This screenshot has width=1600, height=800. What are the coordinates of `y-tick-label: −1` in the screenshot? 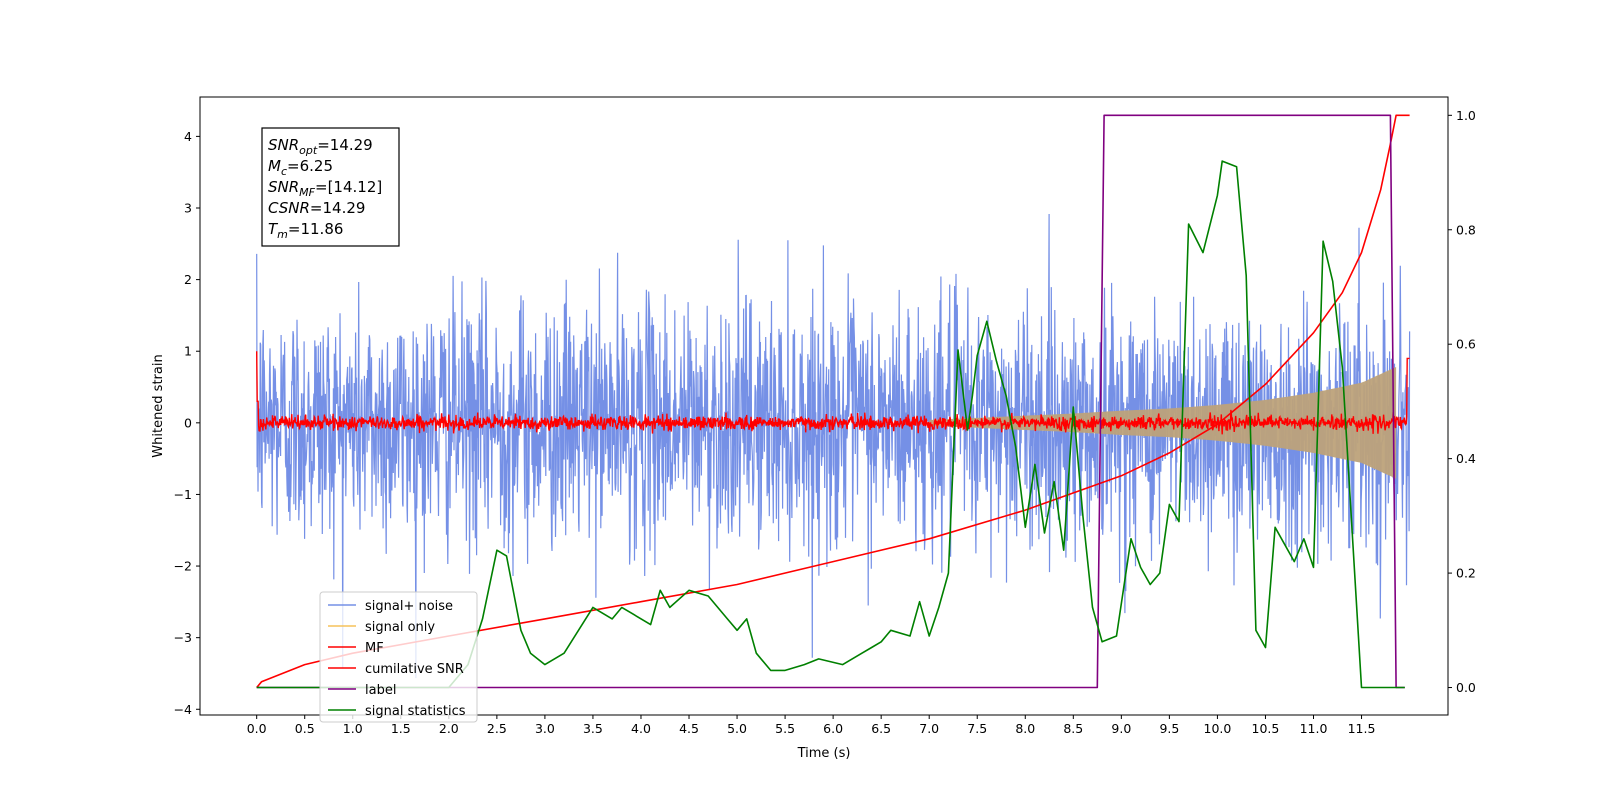 It's located at (183, 494).